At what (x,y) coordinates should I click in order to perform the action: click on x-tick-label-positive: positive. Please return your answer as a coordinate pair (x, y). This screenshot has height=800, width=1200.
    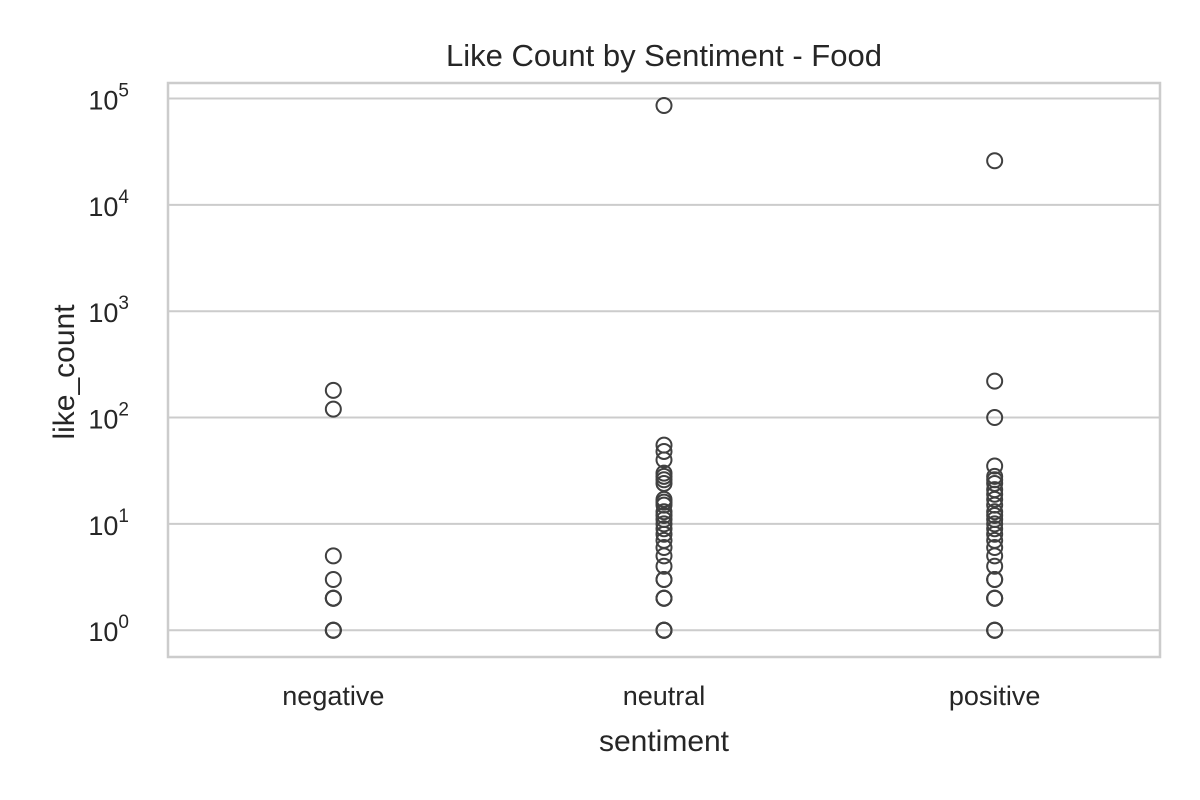
    Looking at the image, I should click on (995, 696).